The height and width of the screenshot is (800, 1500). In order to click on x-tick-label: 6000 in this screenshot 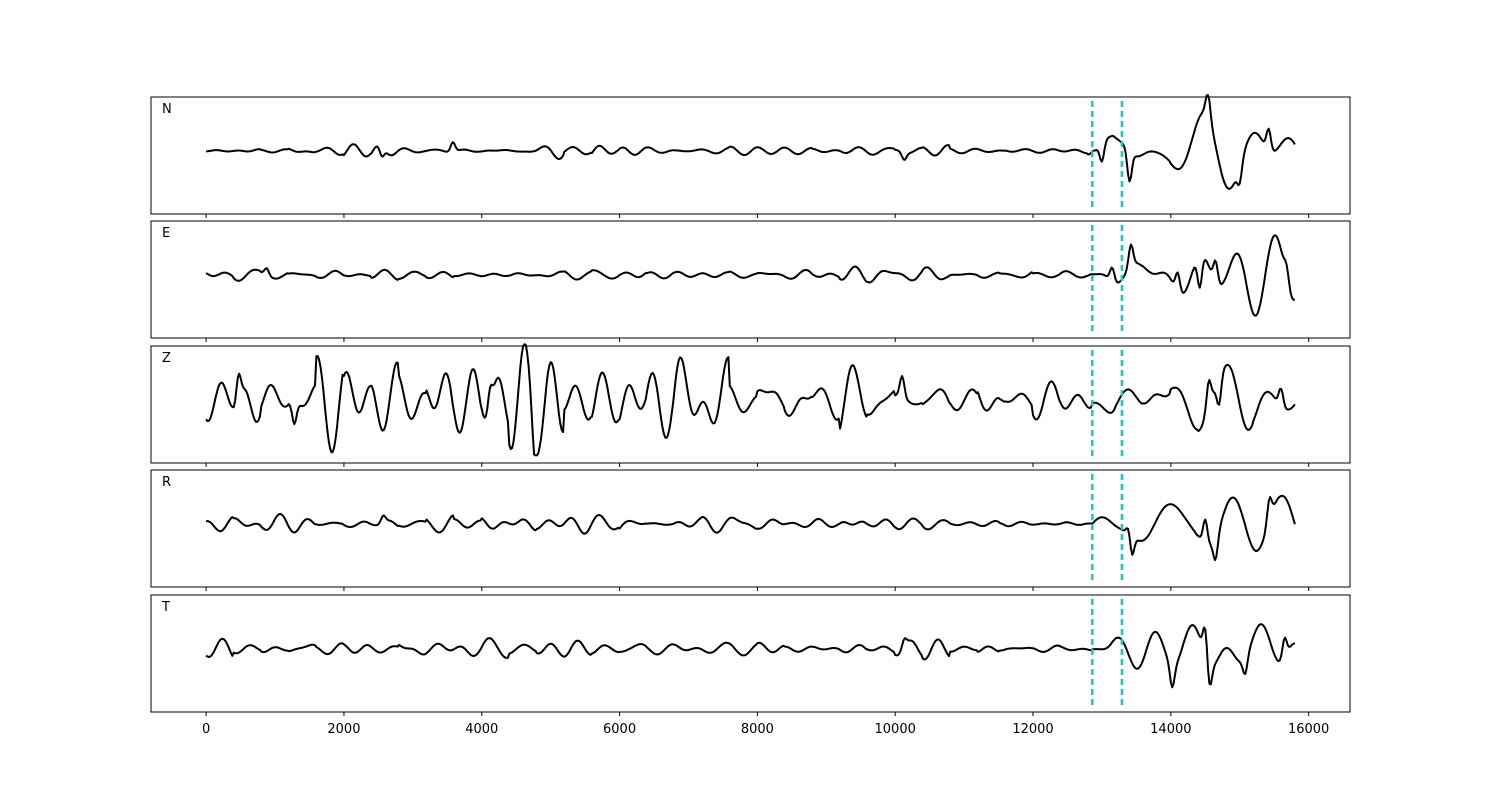, I will do `click(619, 729)`.